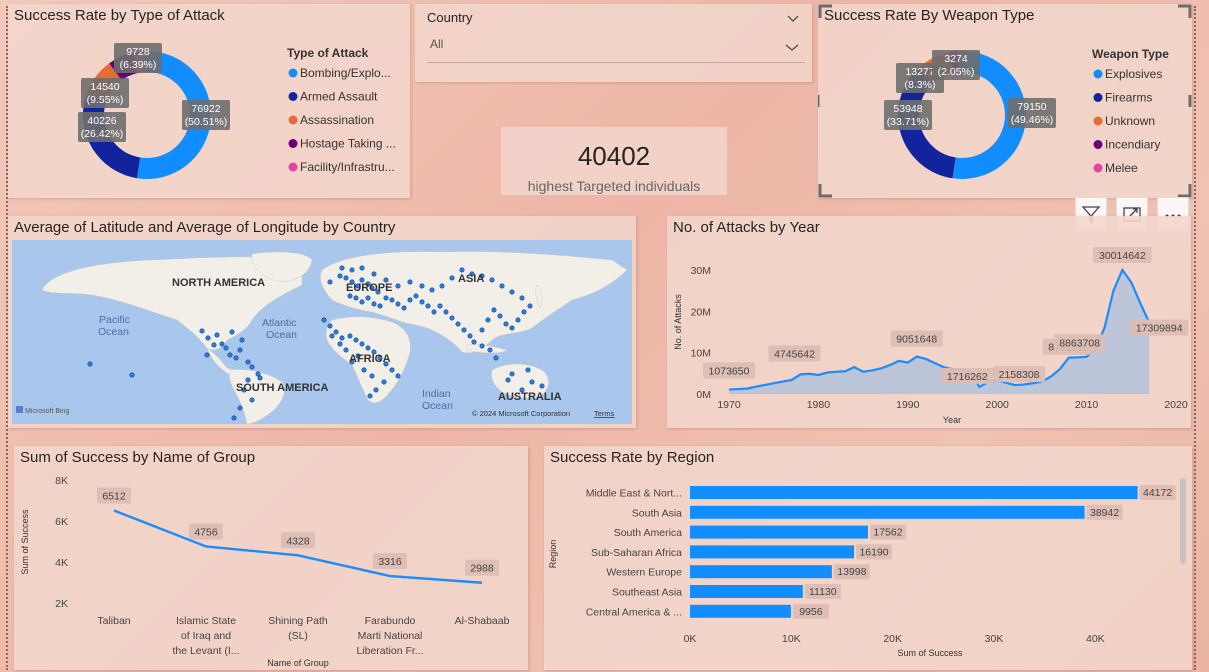 This screenshot has height=672, width=1209. What do you see at coordinates (1130, 121) in the screenshot?
I see `weapon-donut-legend-item-3: Unknown` at bounding box center [1130, 121].